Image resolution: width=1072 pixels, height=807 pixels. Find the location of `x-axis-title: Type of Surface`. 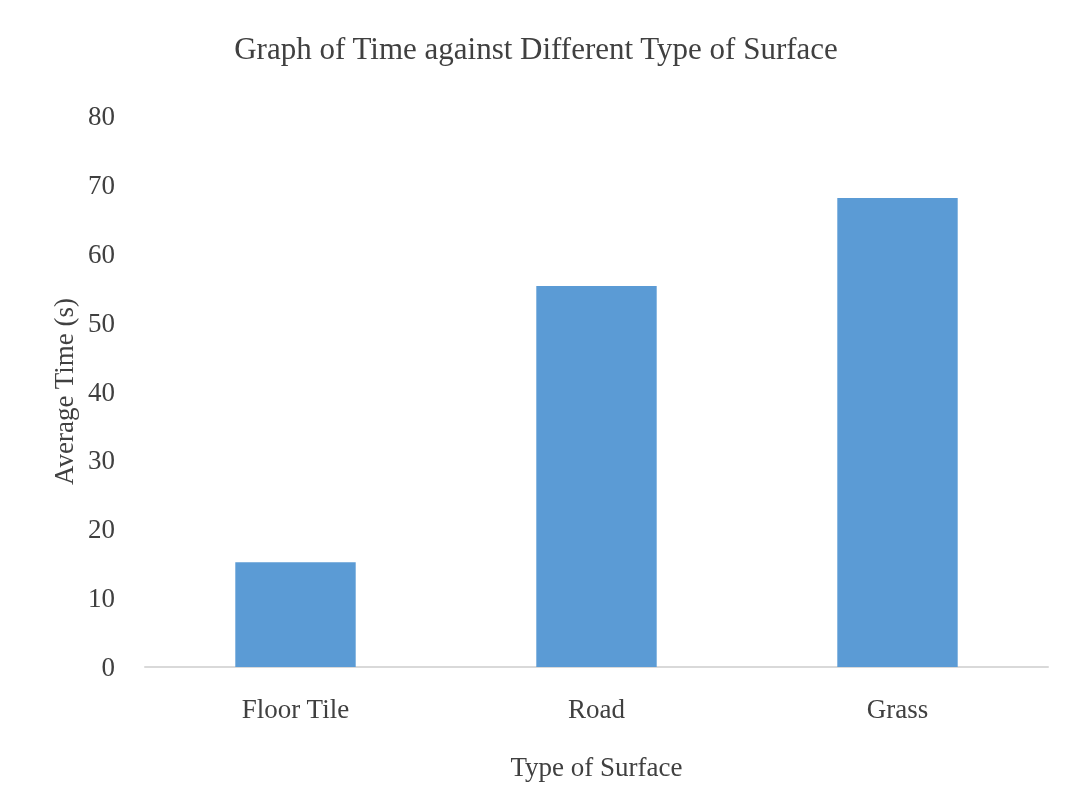

x-axis-title: Type of Surface is located at coordinates (596, 766).